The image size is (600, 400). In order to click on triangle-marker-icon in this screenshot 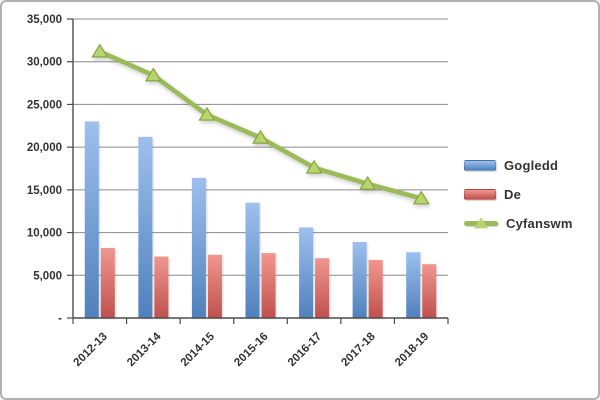, I will do `click(481, 222)`.